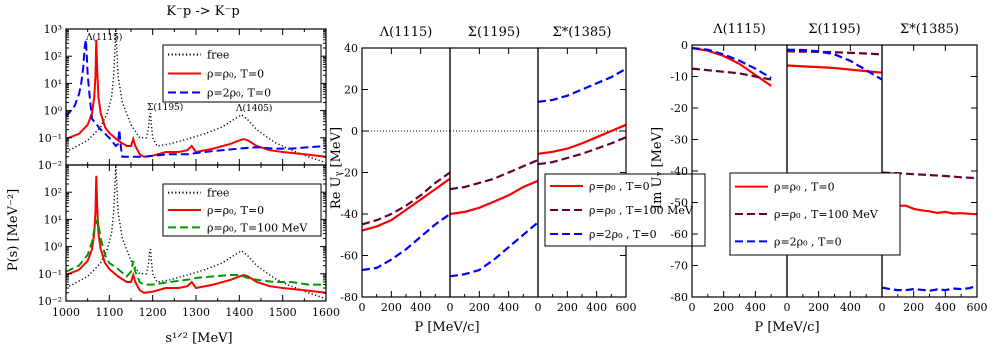 The image size is (995, 348). Describe the element at coordinates (351, 48) in the screenshot. I see `ch-b-ytick-label: 40` at that location.